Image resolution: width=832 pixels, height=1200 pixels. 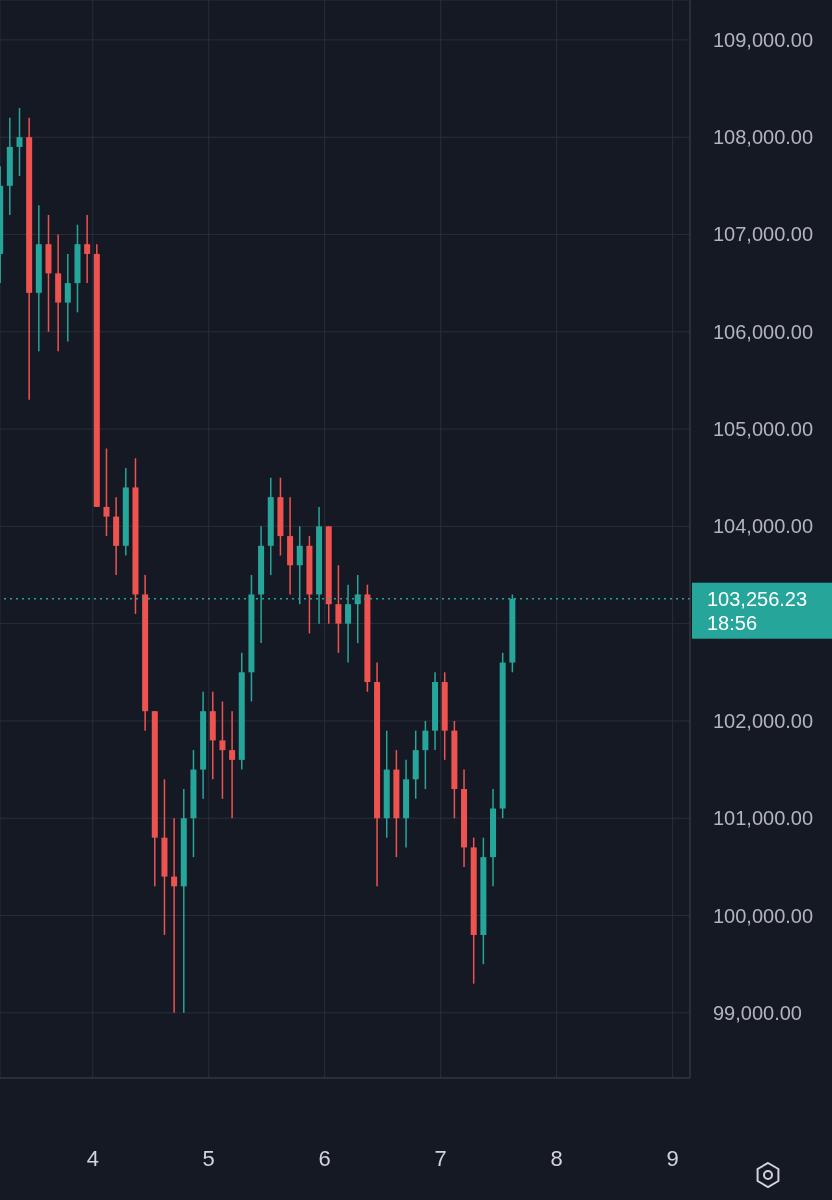 What do you see at coordinates (763, 720) in the screenshot?
I see `y-tick-label: 102,000.00` at bounding box center [763, 720].